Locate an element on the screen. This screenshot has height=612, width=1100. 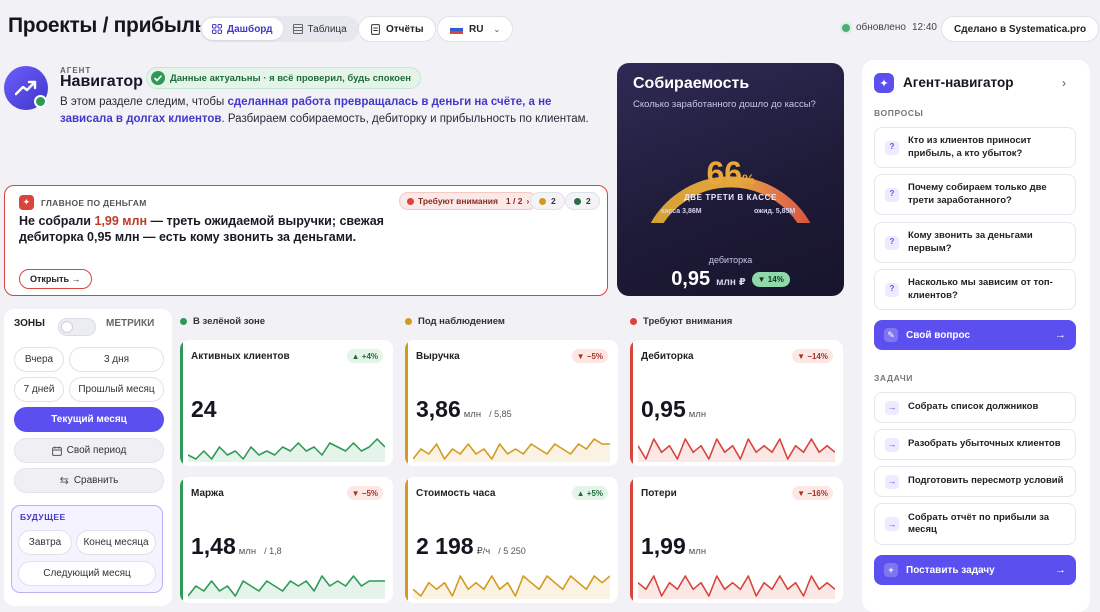
task-item: → Собрать список должников is located at coordinates (975, 407).